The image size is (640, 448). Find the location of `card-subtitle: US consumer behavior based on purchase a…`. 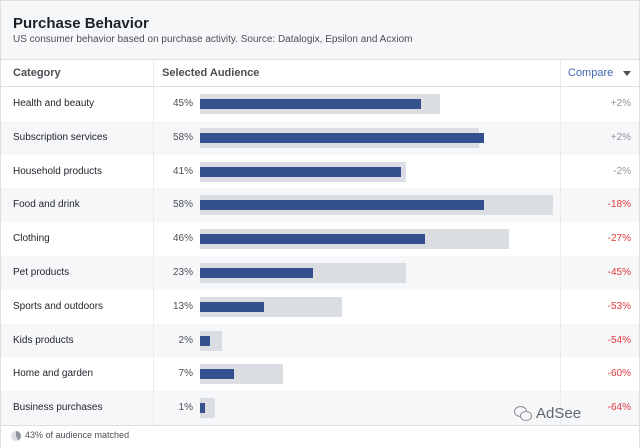

card-subtitle: US consumer behavior based on purchase a… is located at coordinates (213, 39).